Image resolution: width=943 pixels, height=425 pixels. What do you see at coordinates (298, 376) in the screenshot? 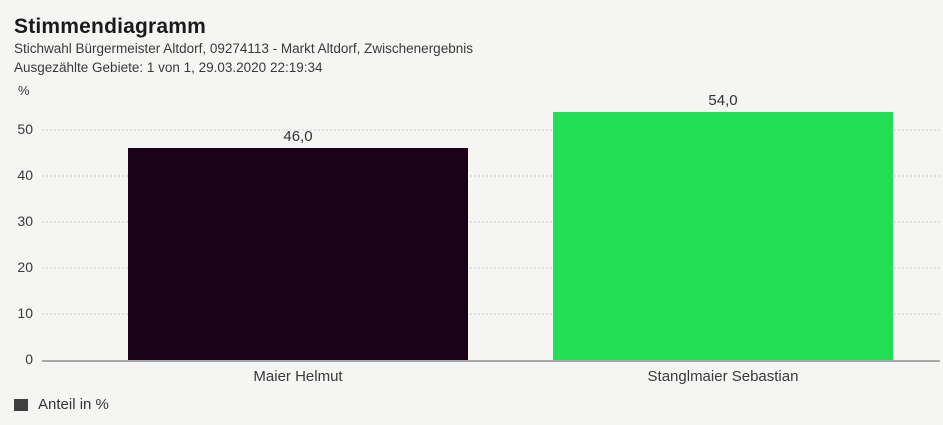
I see `category-label-maier-helmut: Maier Helmut` at bounding box center [298, 376].